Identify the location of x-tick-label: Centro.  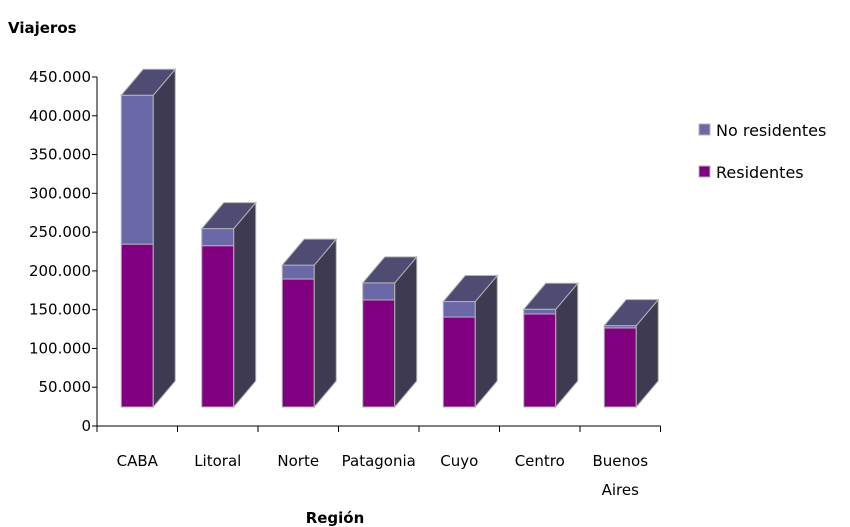
(540, 461).